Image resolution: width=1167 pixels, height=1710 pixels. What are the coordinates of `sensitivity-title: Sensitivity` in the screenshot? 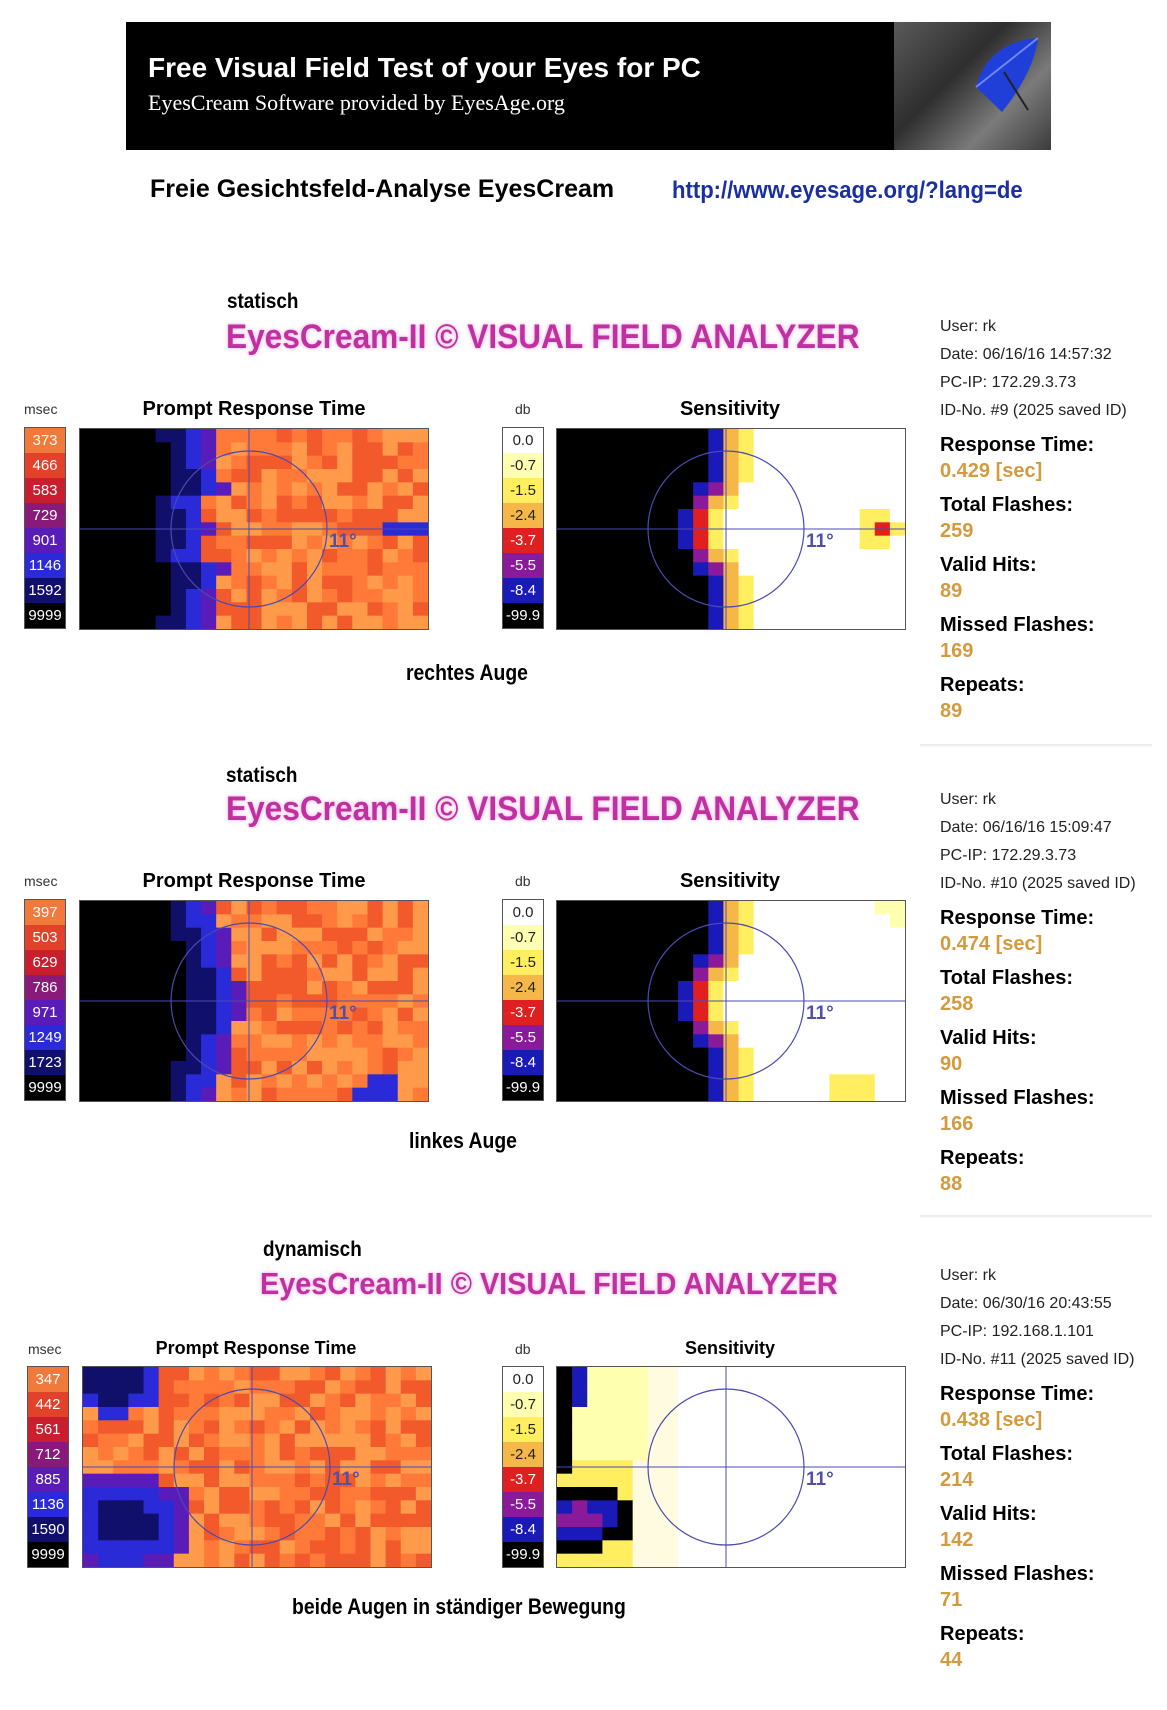 It's located at (730, 409).